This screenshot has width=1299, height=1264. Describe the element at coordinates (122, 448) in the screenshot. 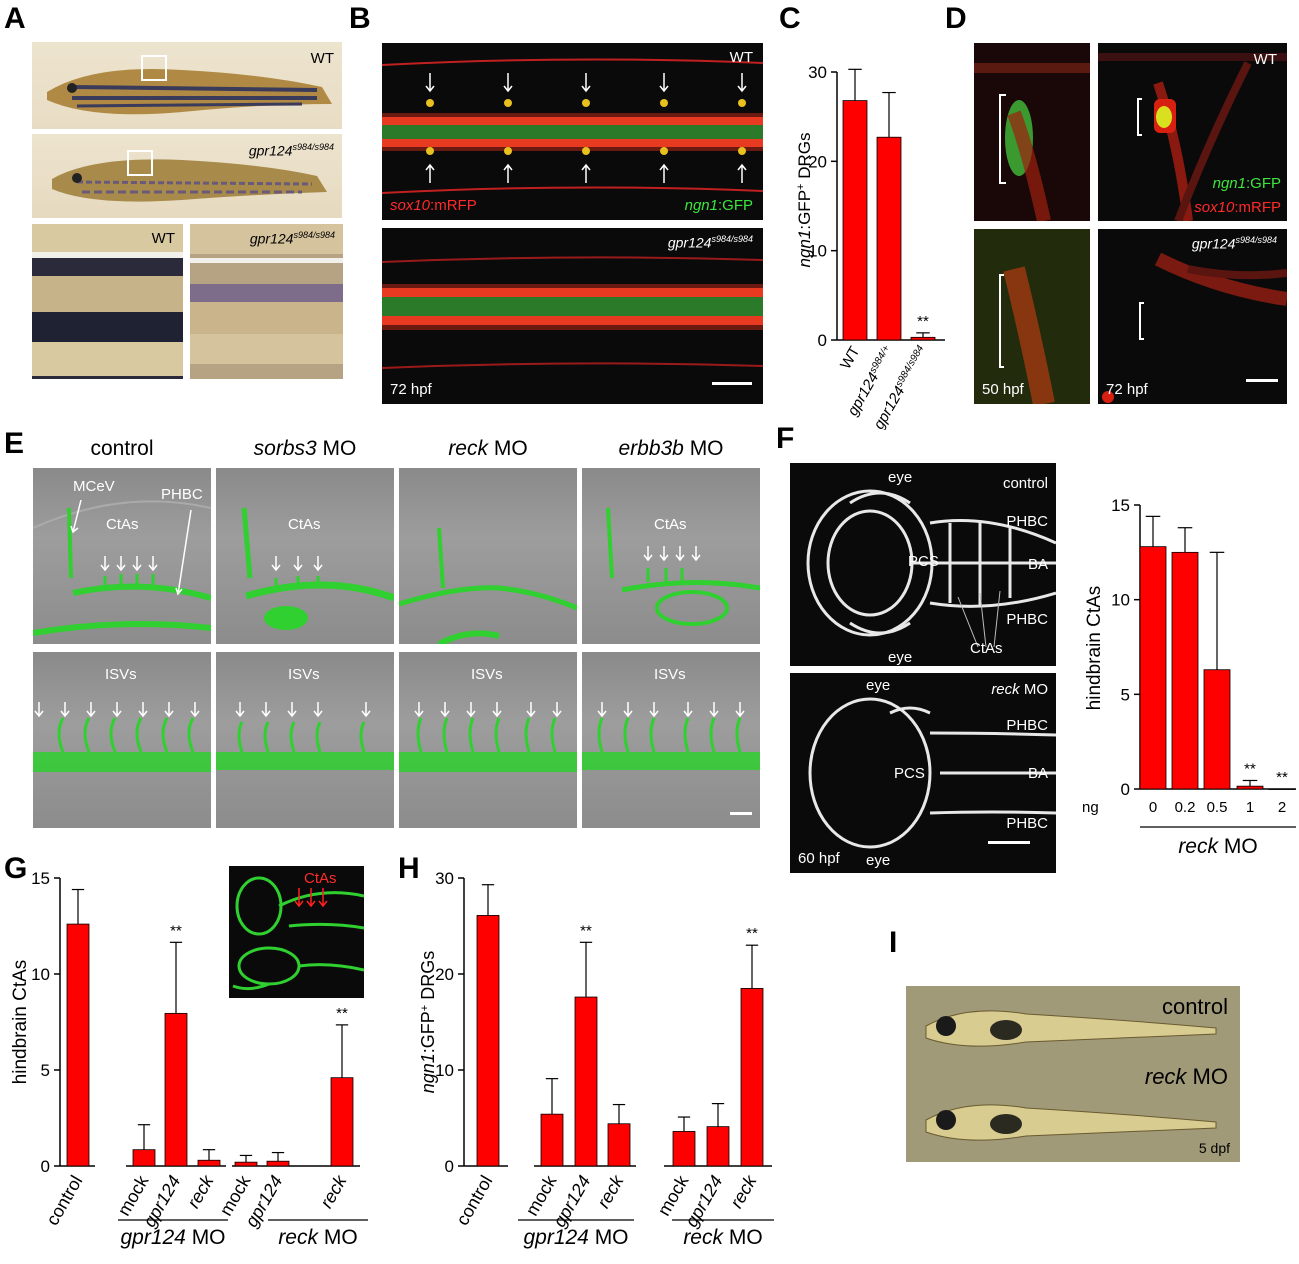

I see `e-col-control: control` at that location.